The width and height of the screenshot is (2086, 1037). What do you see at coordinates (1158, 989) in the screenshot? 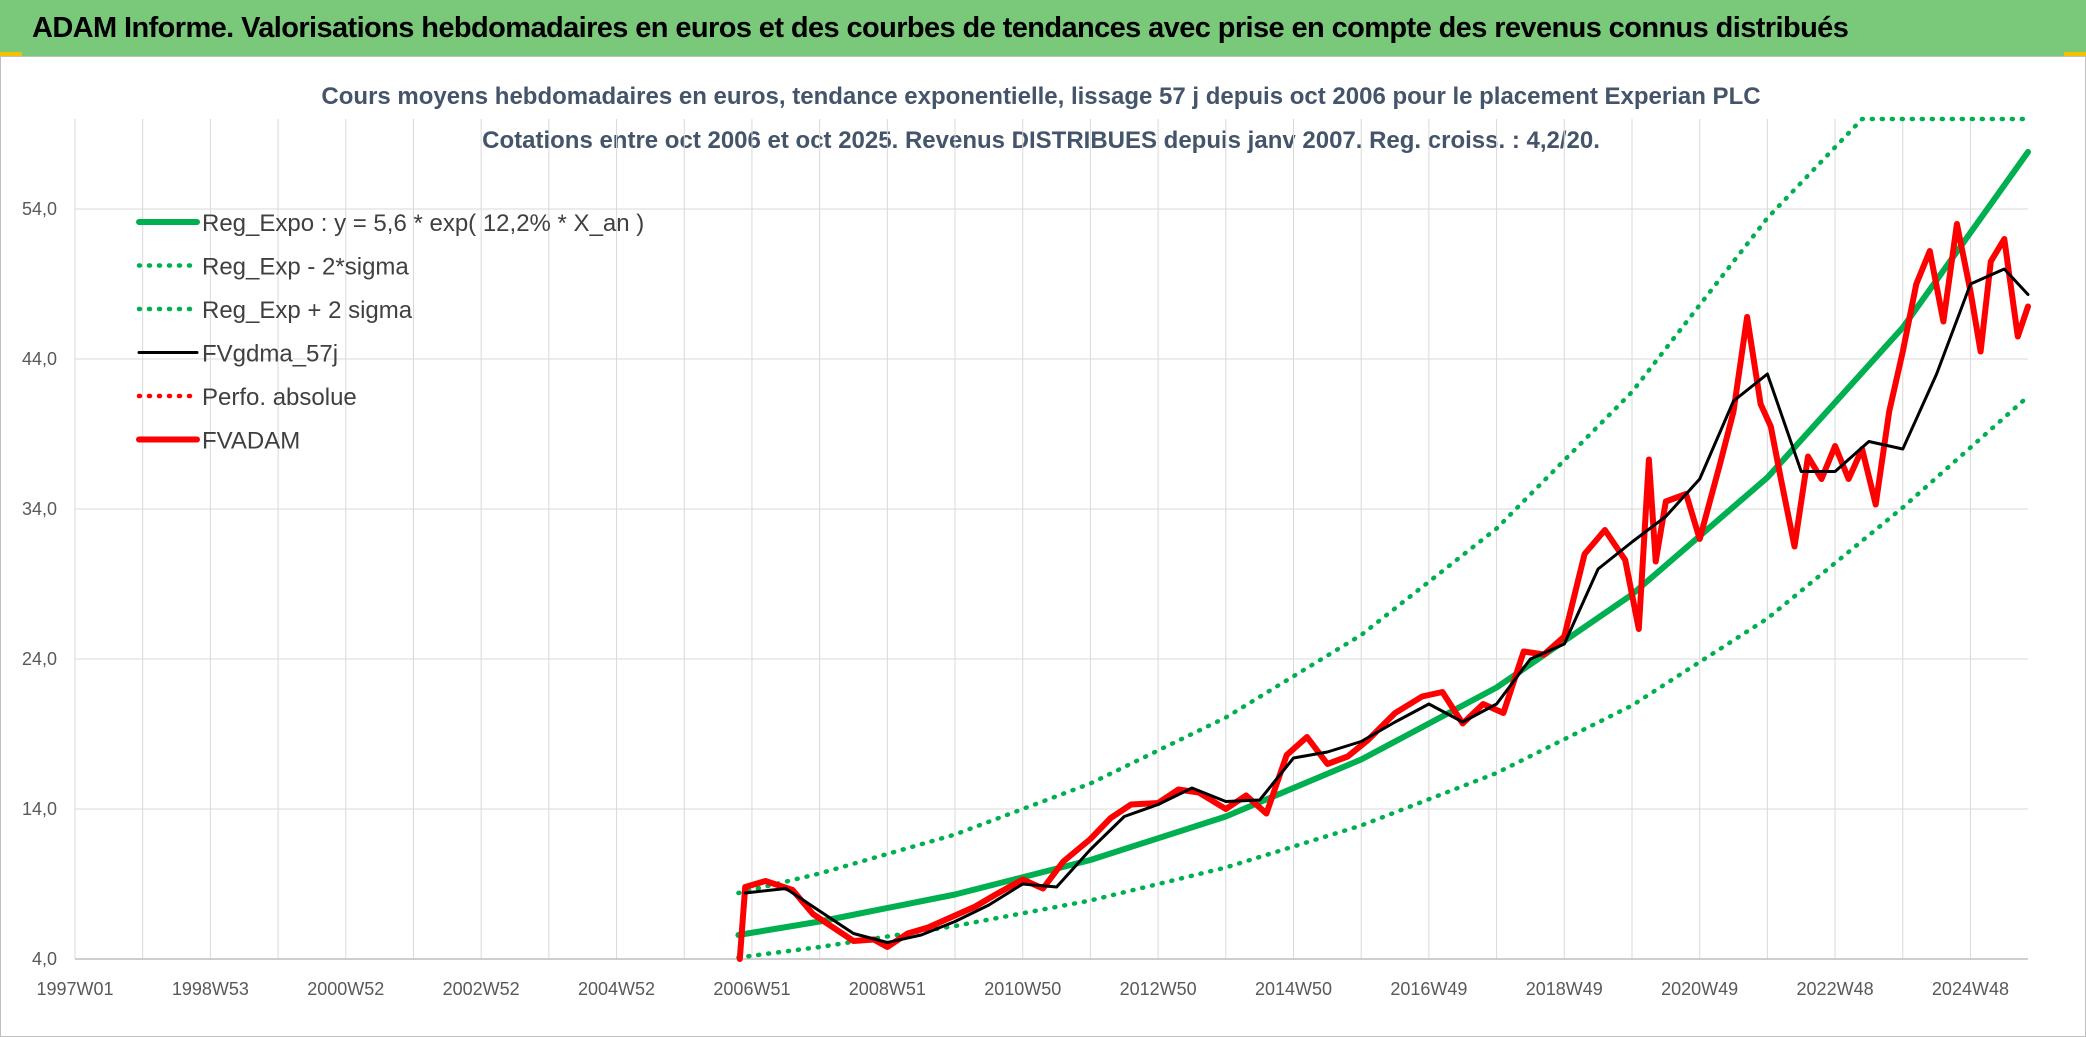
I see `x-tick-label: 2012W50` at bounding box center [1158, 989].